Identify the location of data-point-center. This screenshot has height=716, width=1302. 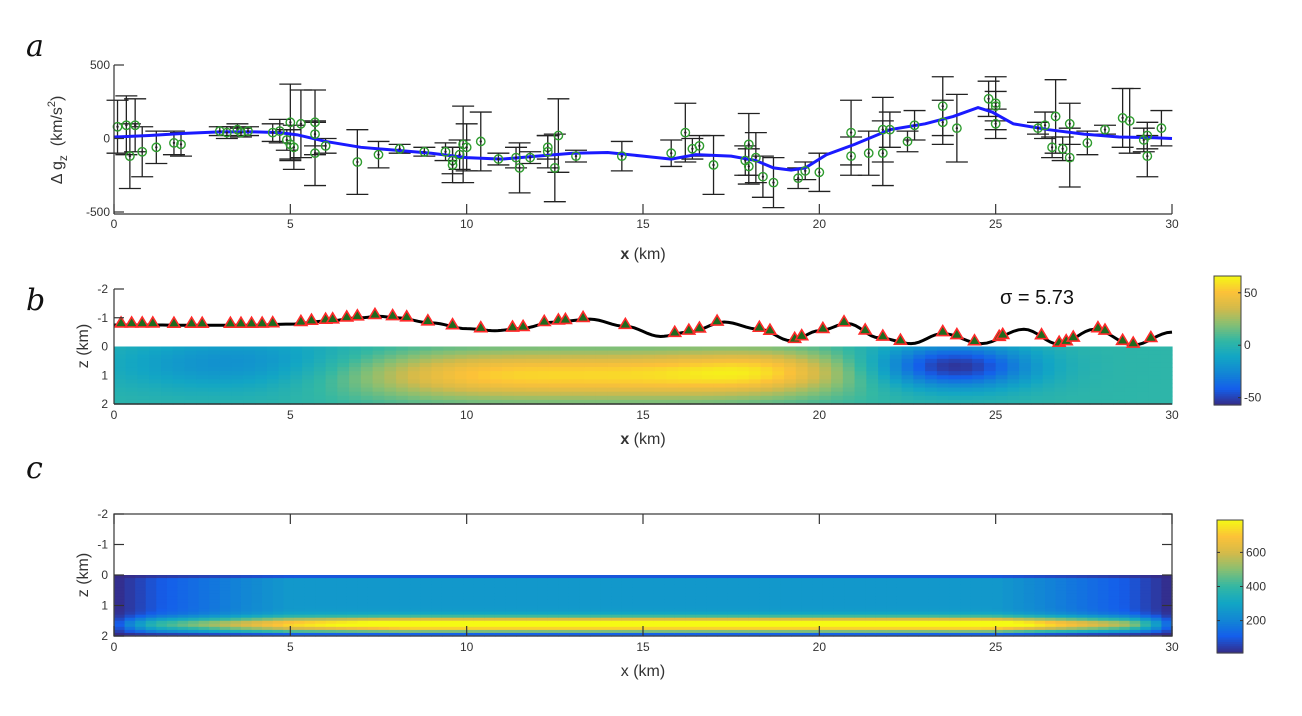
(294, 147).